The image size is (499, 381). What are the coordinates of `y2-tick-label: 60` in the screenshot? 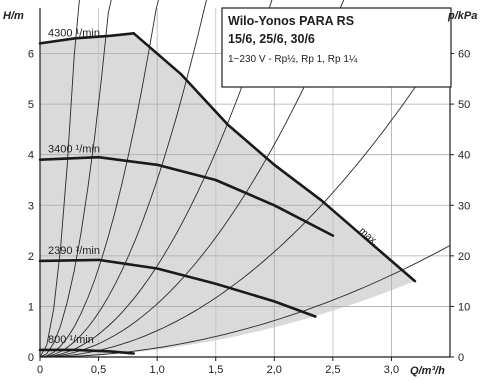 It's located at (464, 55).